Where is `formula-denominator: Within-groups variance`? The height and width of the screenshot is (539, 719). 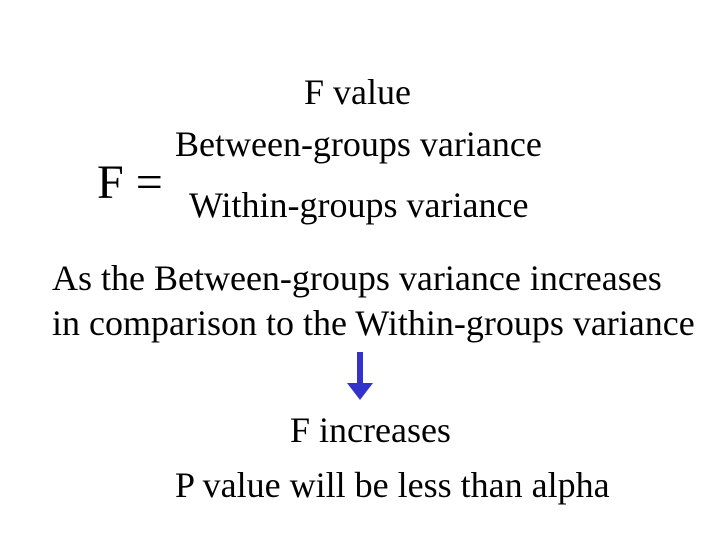 formula-denominator: Within-groups variance is located at coordinates (359, 205).